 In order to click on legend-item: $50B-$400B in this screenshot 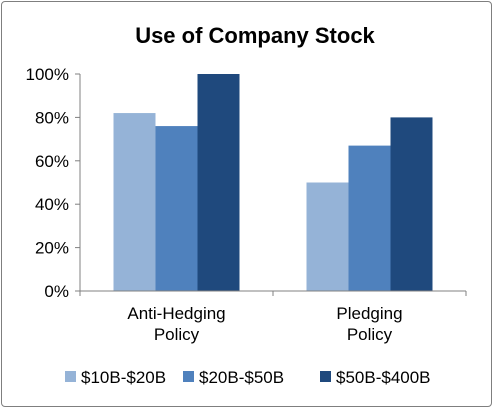, I will do `click(375, 377)`.